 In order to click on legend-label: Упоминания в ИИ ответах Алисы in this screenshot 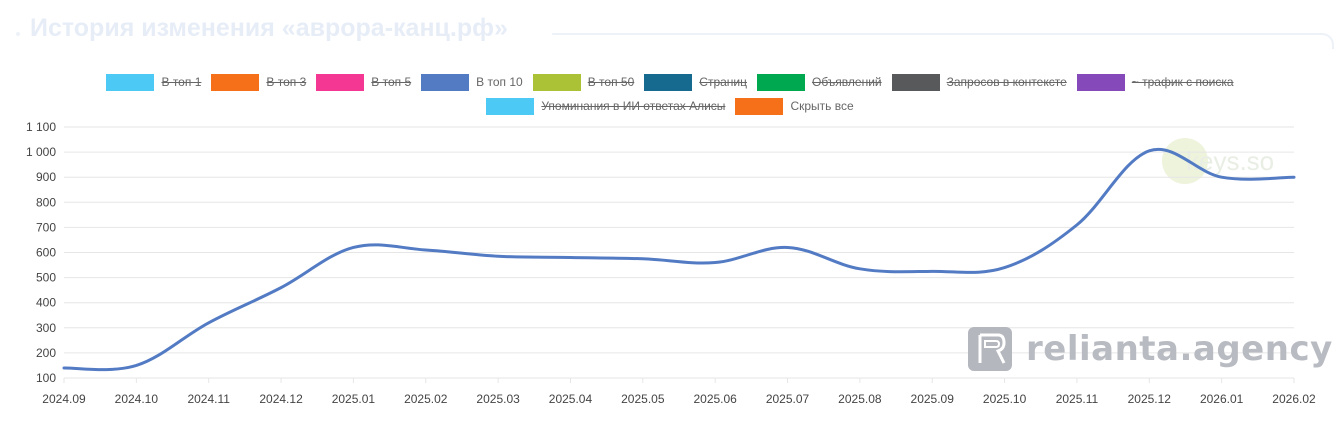, I will do `click(633, 106)`.